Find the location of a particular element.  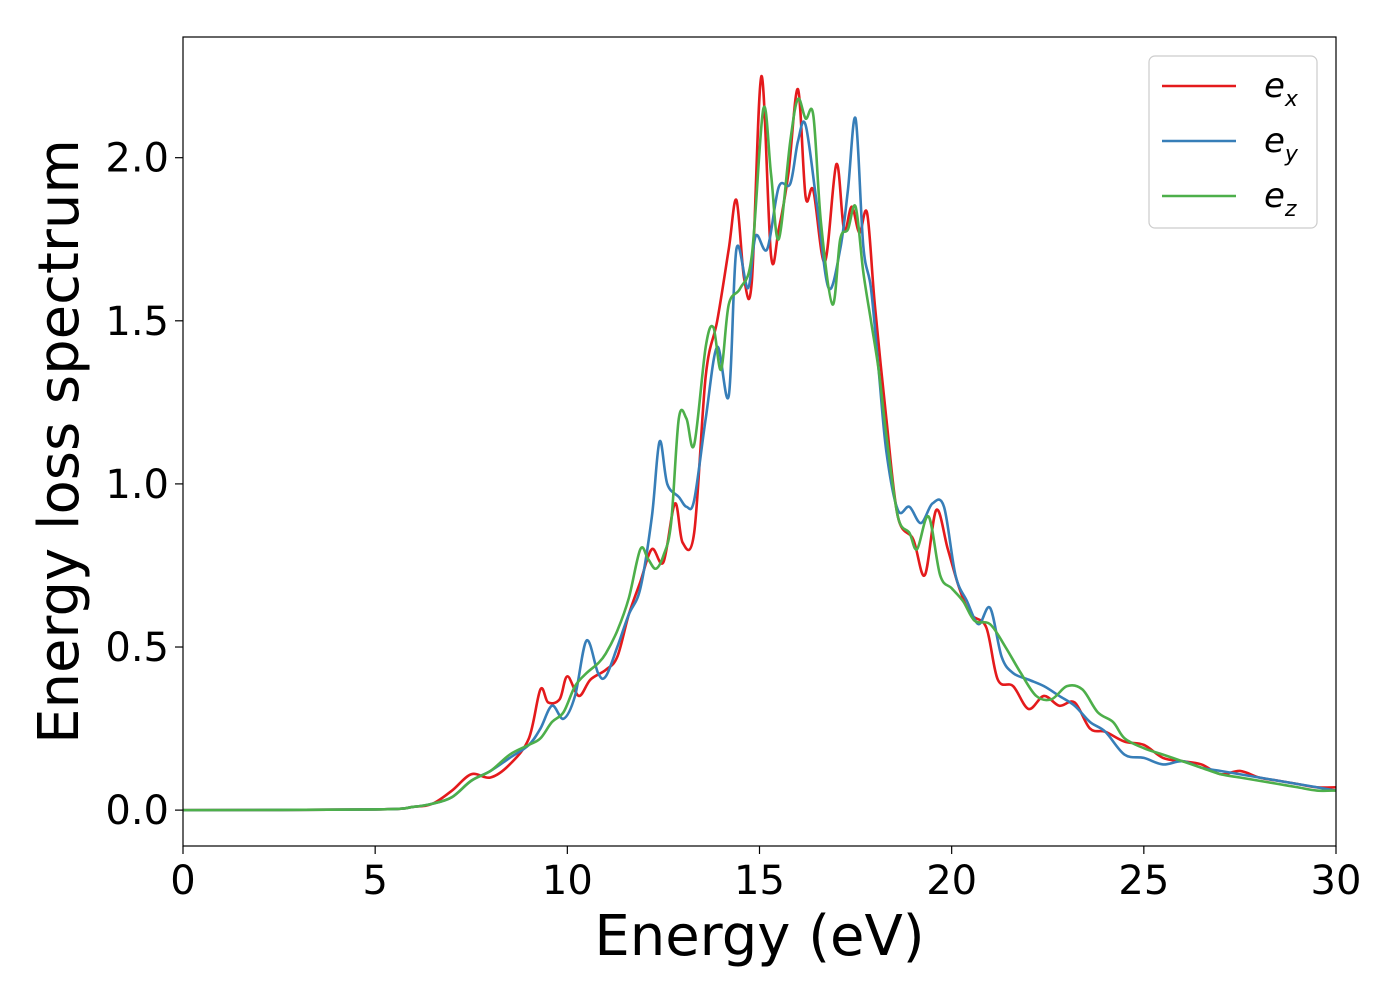

x-tick-label: 10 is located at coordinates (567, 881).